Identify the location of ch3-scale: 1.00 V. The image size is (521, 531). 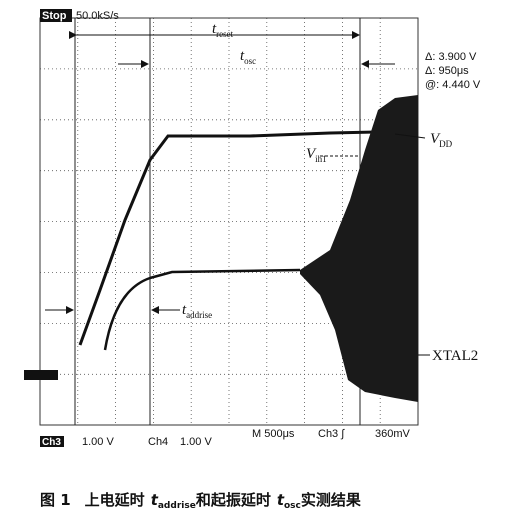
(98, 442).